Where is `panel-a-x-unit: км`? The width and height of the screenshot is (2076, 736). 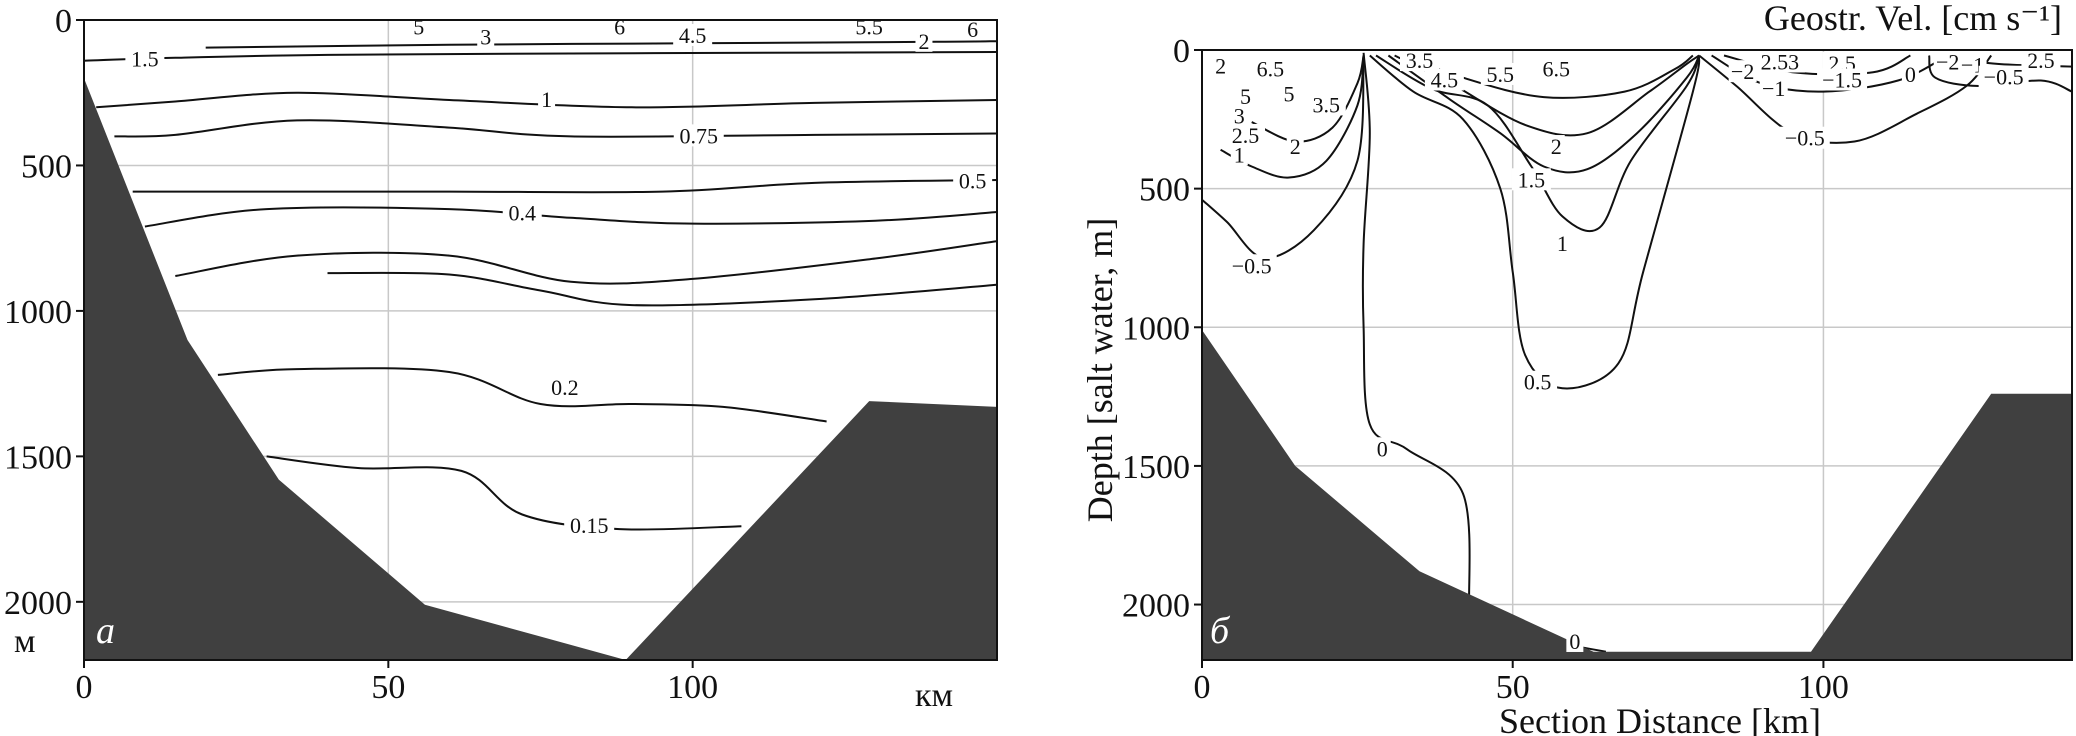 panel-a-x-unit: км is located at coordinates (934, 695).